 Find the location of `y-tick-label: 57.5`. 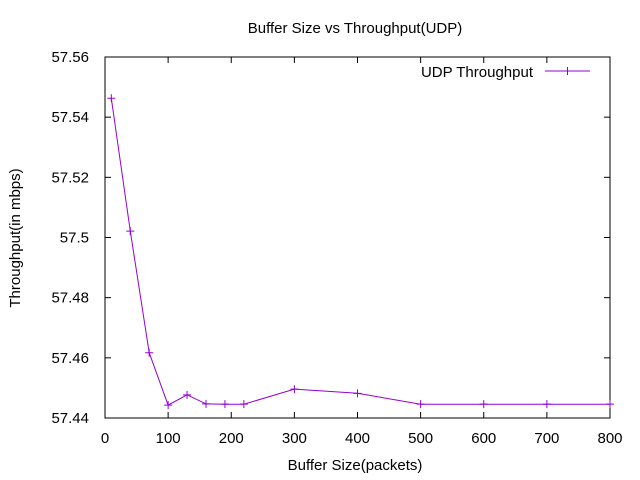

y-tick-label: 57.5 is located at coordinates (74, 238).